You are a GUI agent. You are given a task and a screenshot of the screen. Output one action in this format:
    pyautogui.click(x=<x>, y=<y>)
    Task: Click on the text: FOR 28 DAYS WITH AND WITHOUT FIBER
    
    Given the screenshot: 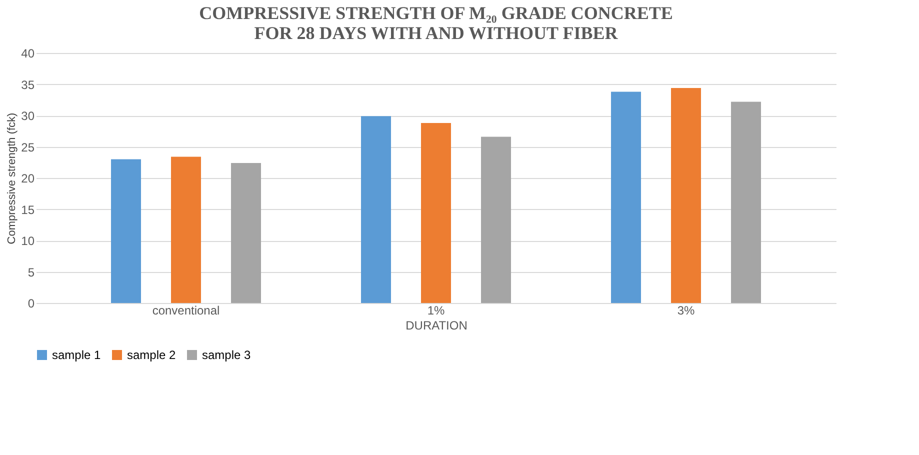 What is the action you would take?
    pyautogui.click(x=436, y=33)
    